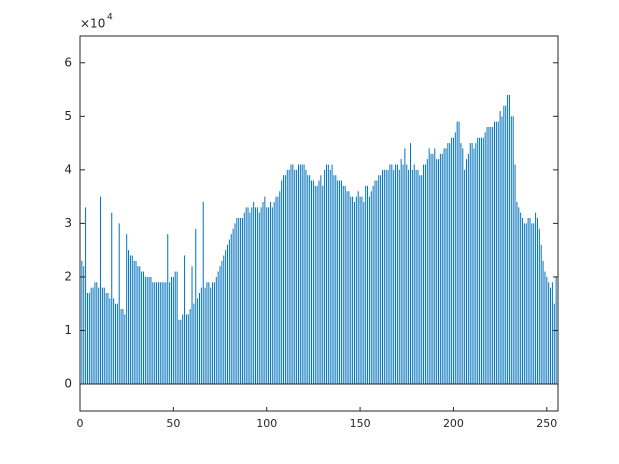 The image size is (619, 464). I want to click on x-tick-label: 250, so click(546, 423).